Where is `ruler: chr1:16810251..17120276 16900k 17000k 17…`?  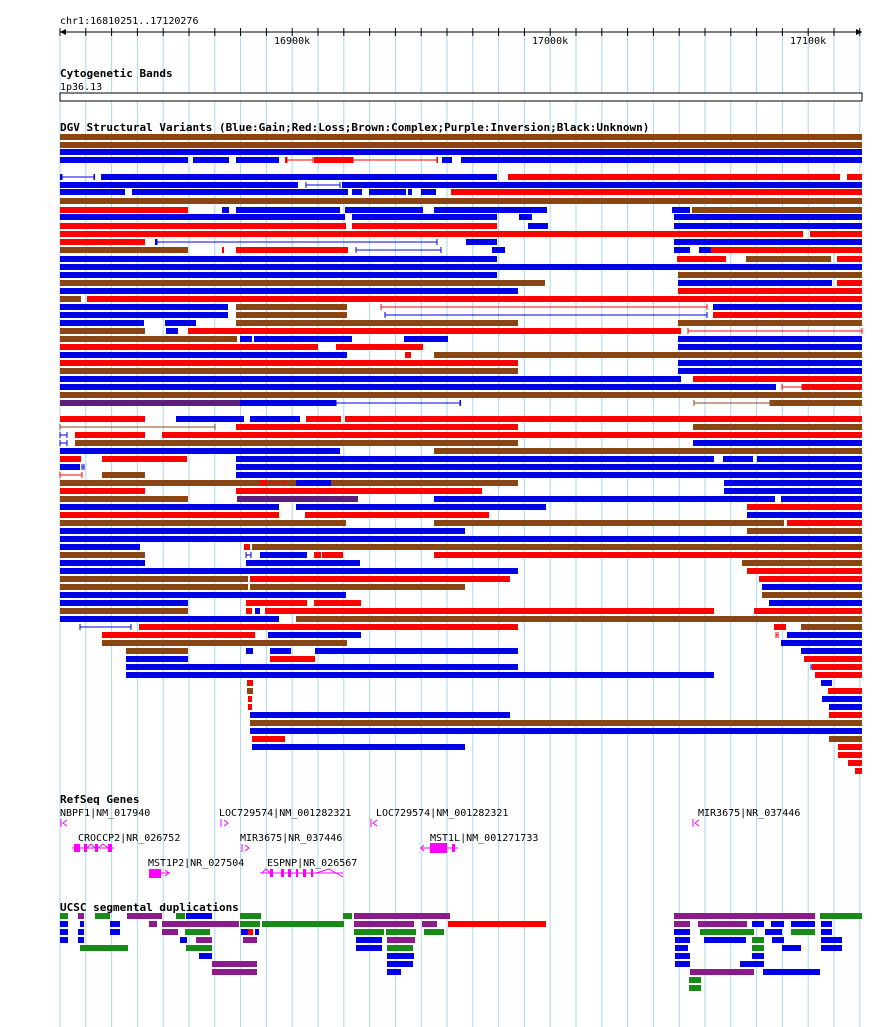
ruler: chr1:16810251..17120276 16900k 17000k 17… is located at coordinates (460, 31).